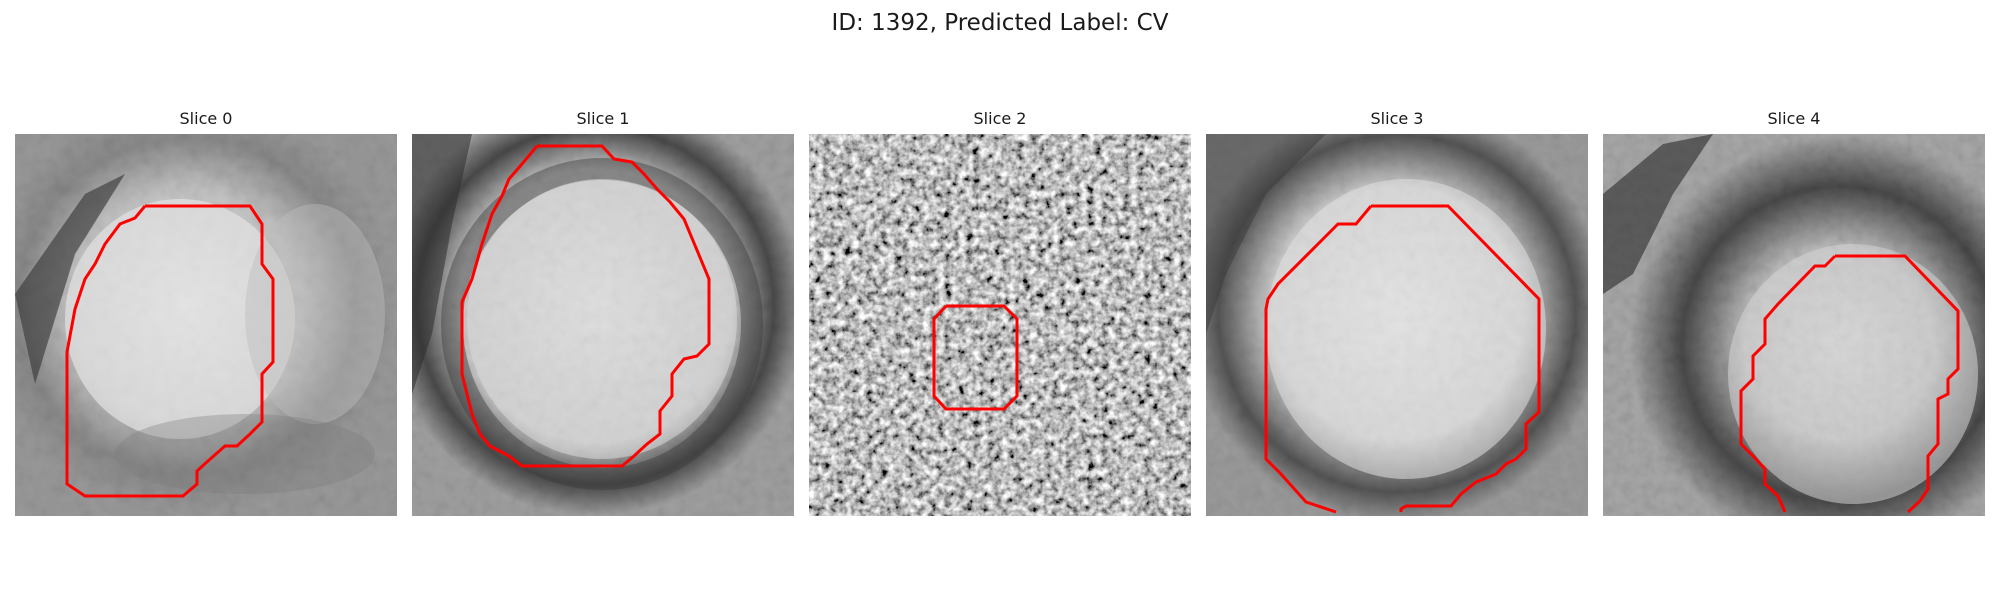 The image size is (2000, 600). Describe the element at coordinates (1000, 23) in the screenshot. I see `figure-title: ID: 1392, Predicted Label: CV` at that location.